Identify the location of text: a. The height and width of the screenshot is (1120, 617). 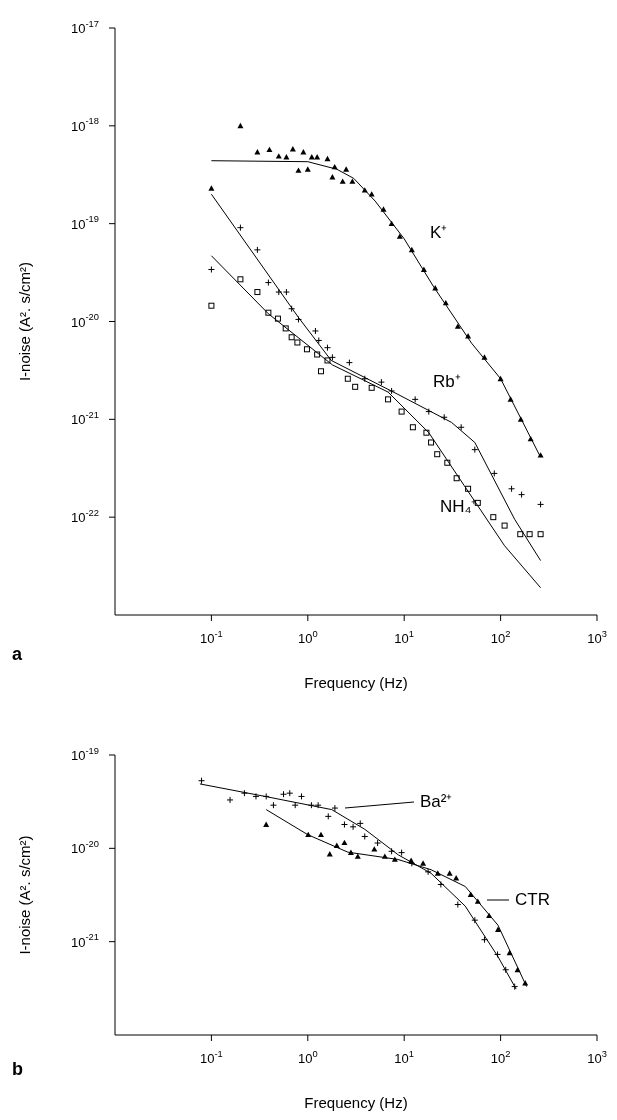
(17, 654).